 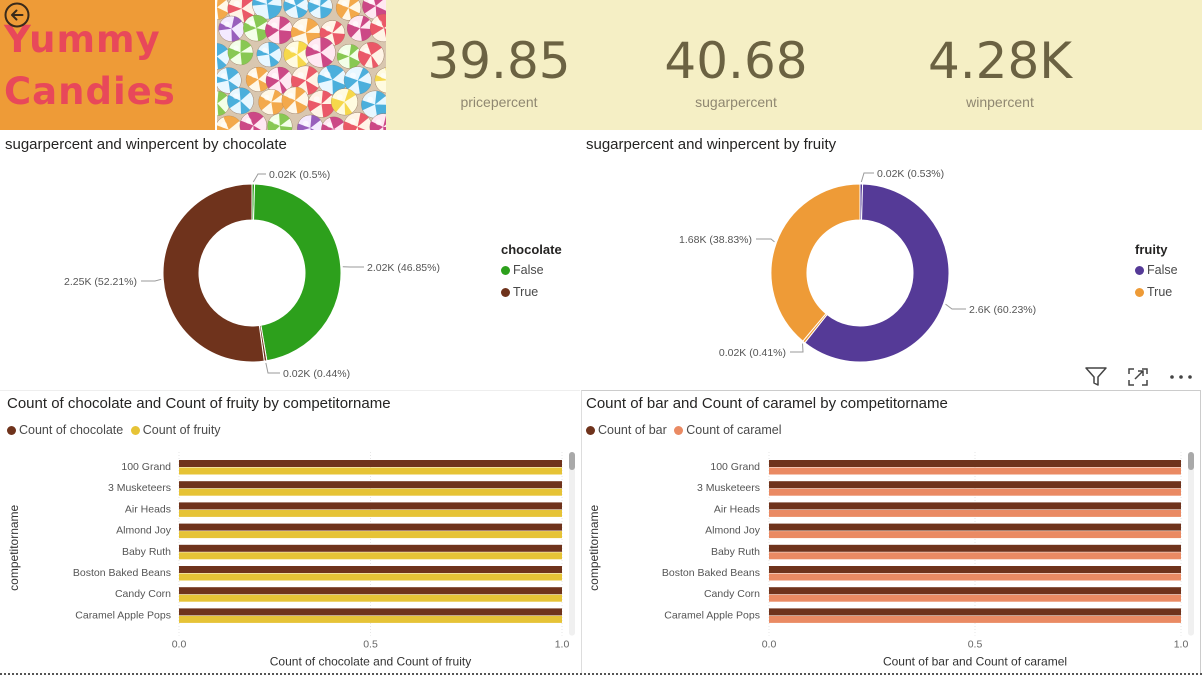 What do you see at coordinates (531, 249) in the screenshot?
I see `legend-title: chocolate` at bounding box center [531, 249].